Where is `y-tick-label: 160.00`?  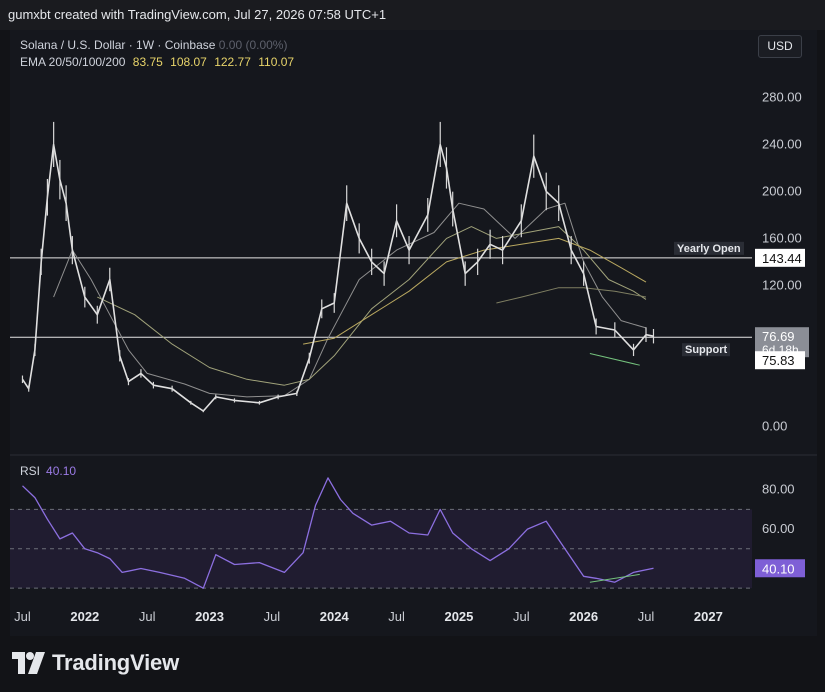 y-tick-label: 160.00 is located at coordinates (782, 237).